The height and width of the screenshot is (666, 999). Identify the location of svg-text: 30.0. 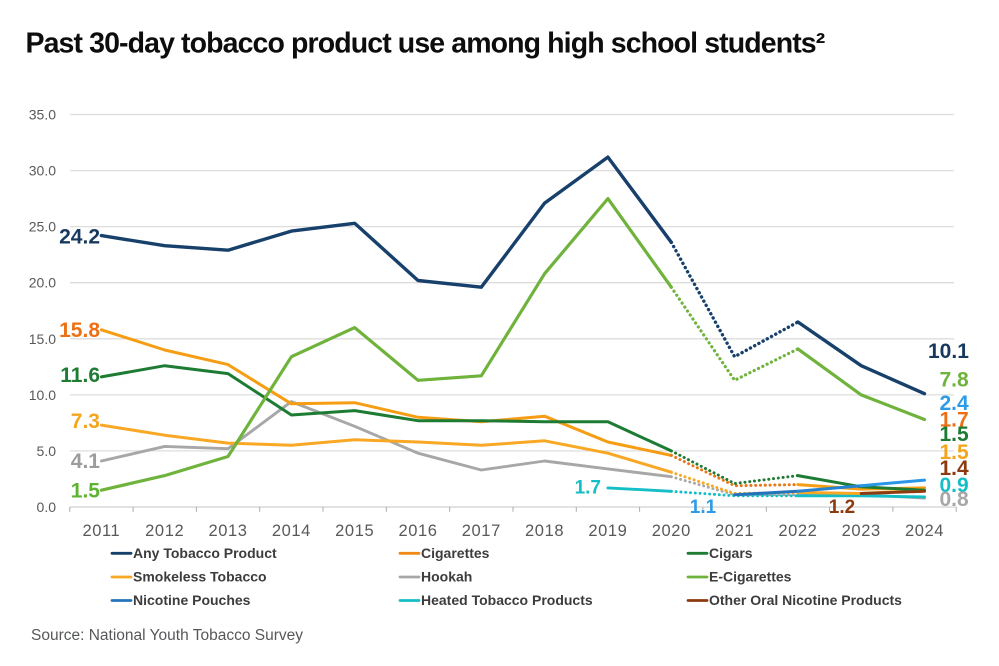
(42, 171).